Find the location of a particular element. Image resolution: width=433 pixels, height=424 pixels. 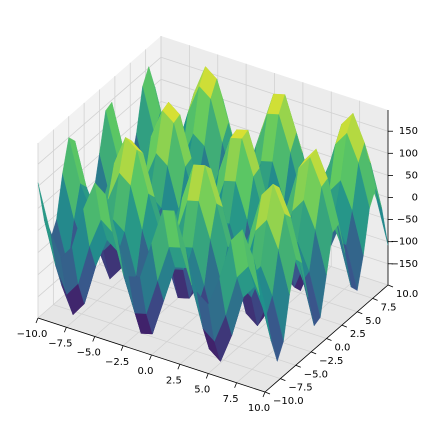

z-tick-label: 50 is located at coordinates (411, 175).